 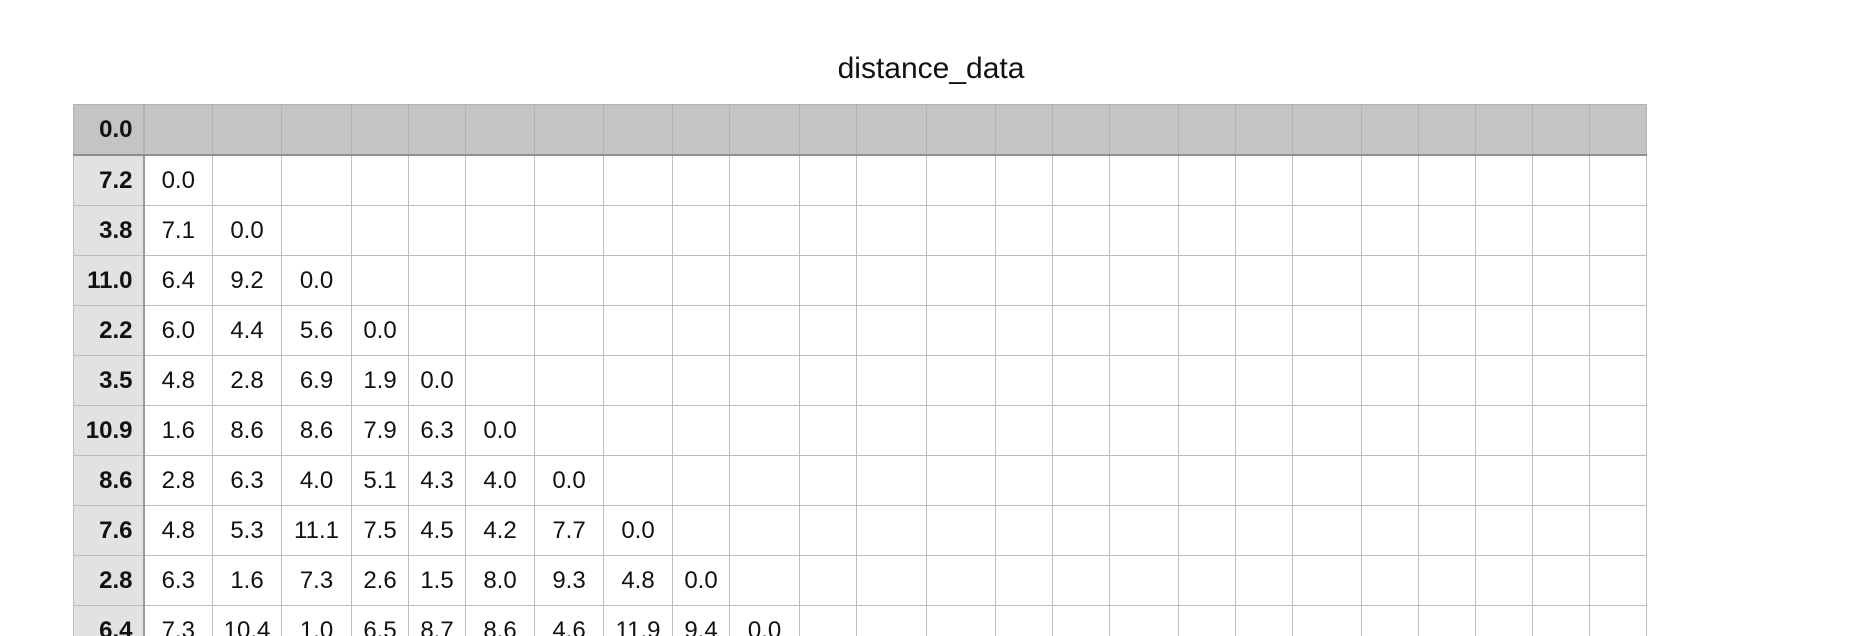 What do you see at coordinates (380, 620) in the screenshot?
I see `table-cell: 6.5` at bounding box center [380, 620].